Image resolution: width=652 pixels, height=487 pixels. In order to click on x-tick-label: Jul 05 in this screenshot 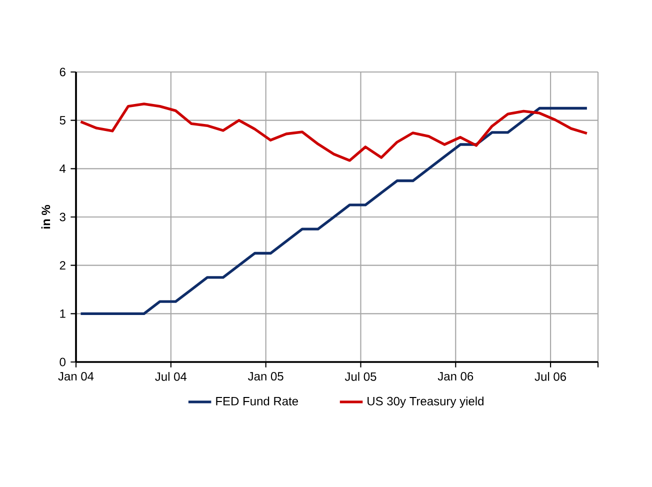, I will do `click(360, 376)`.